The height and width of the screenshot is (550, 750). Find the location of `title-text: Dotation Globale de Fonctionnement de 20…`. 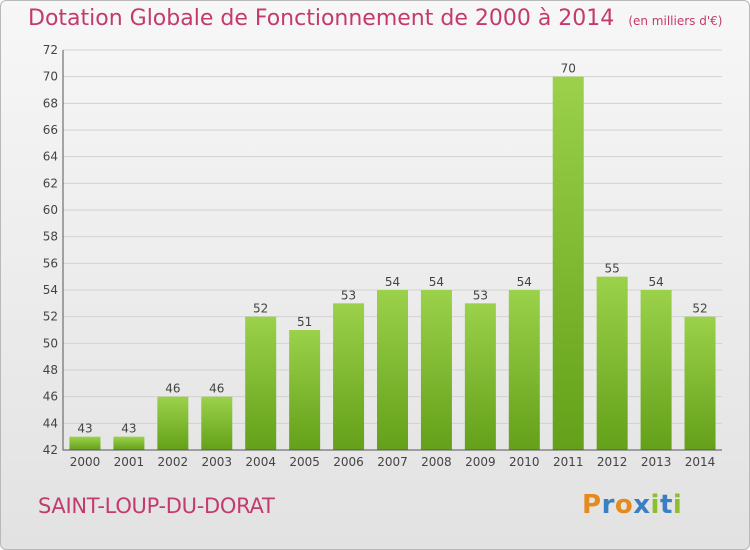

title-text: Dotation Globale de Fonctionnement de 20… is located at coordinates (321, 18).